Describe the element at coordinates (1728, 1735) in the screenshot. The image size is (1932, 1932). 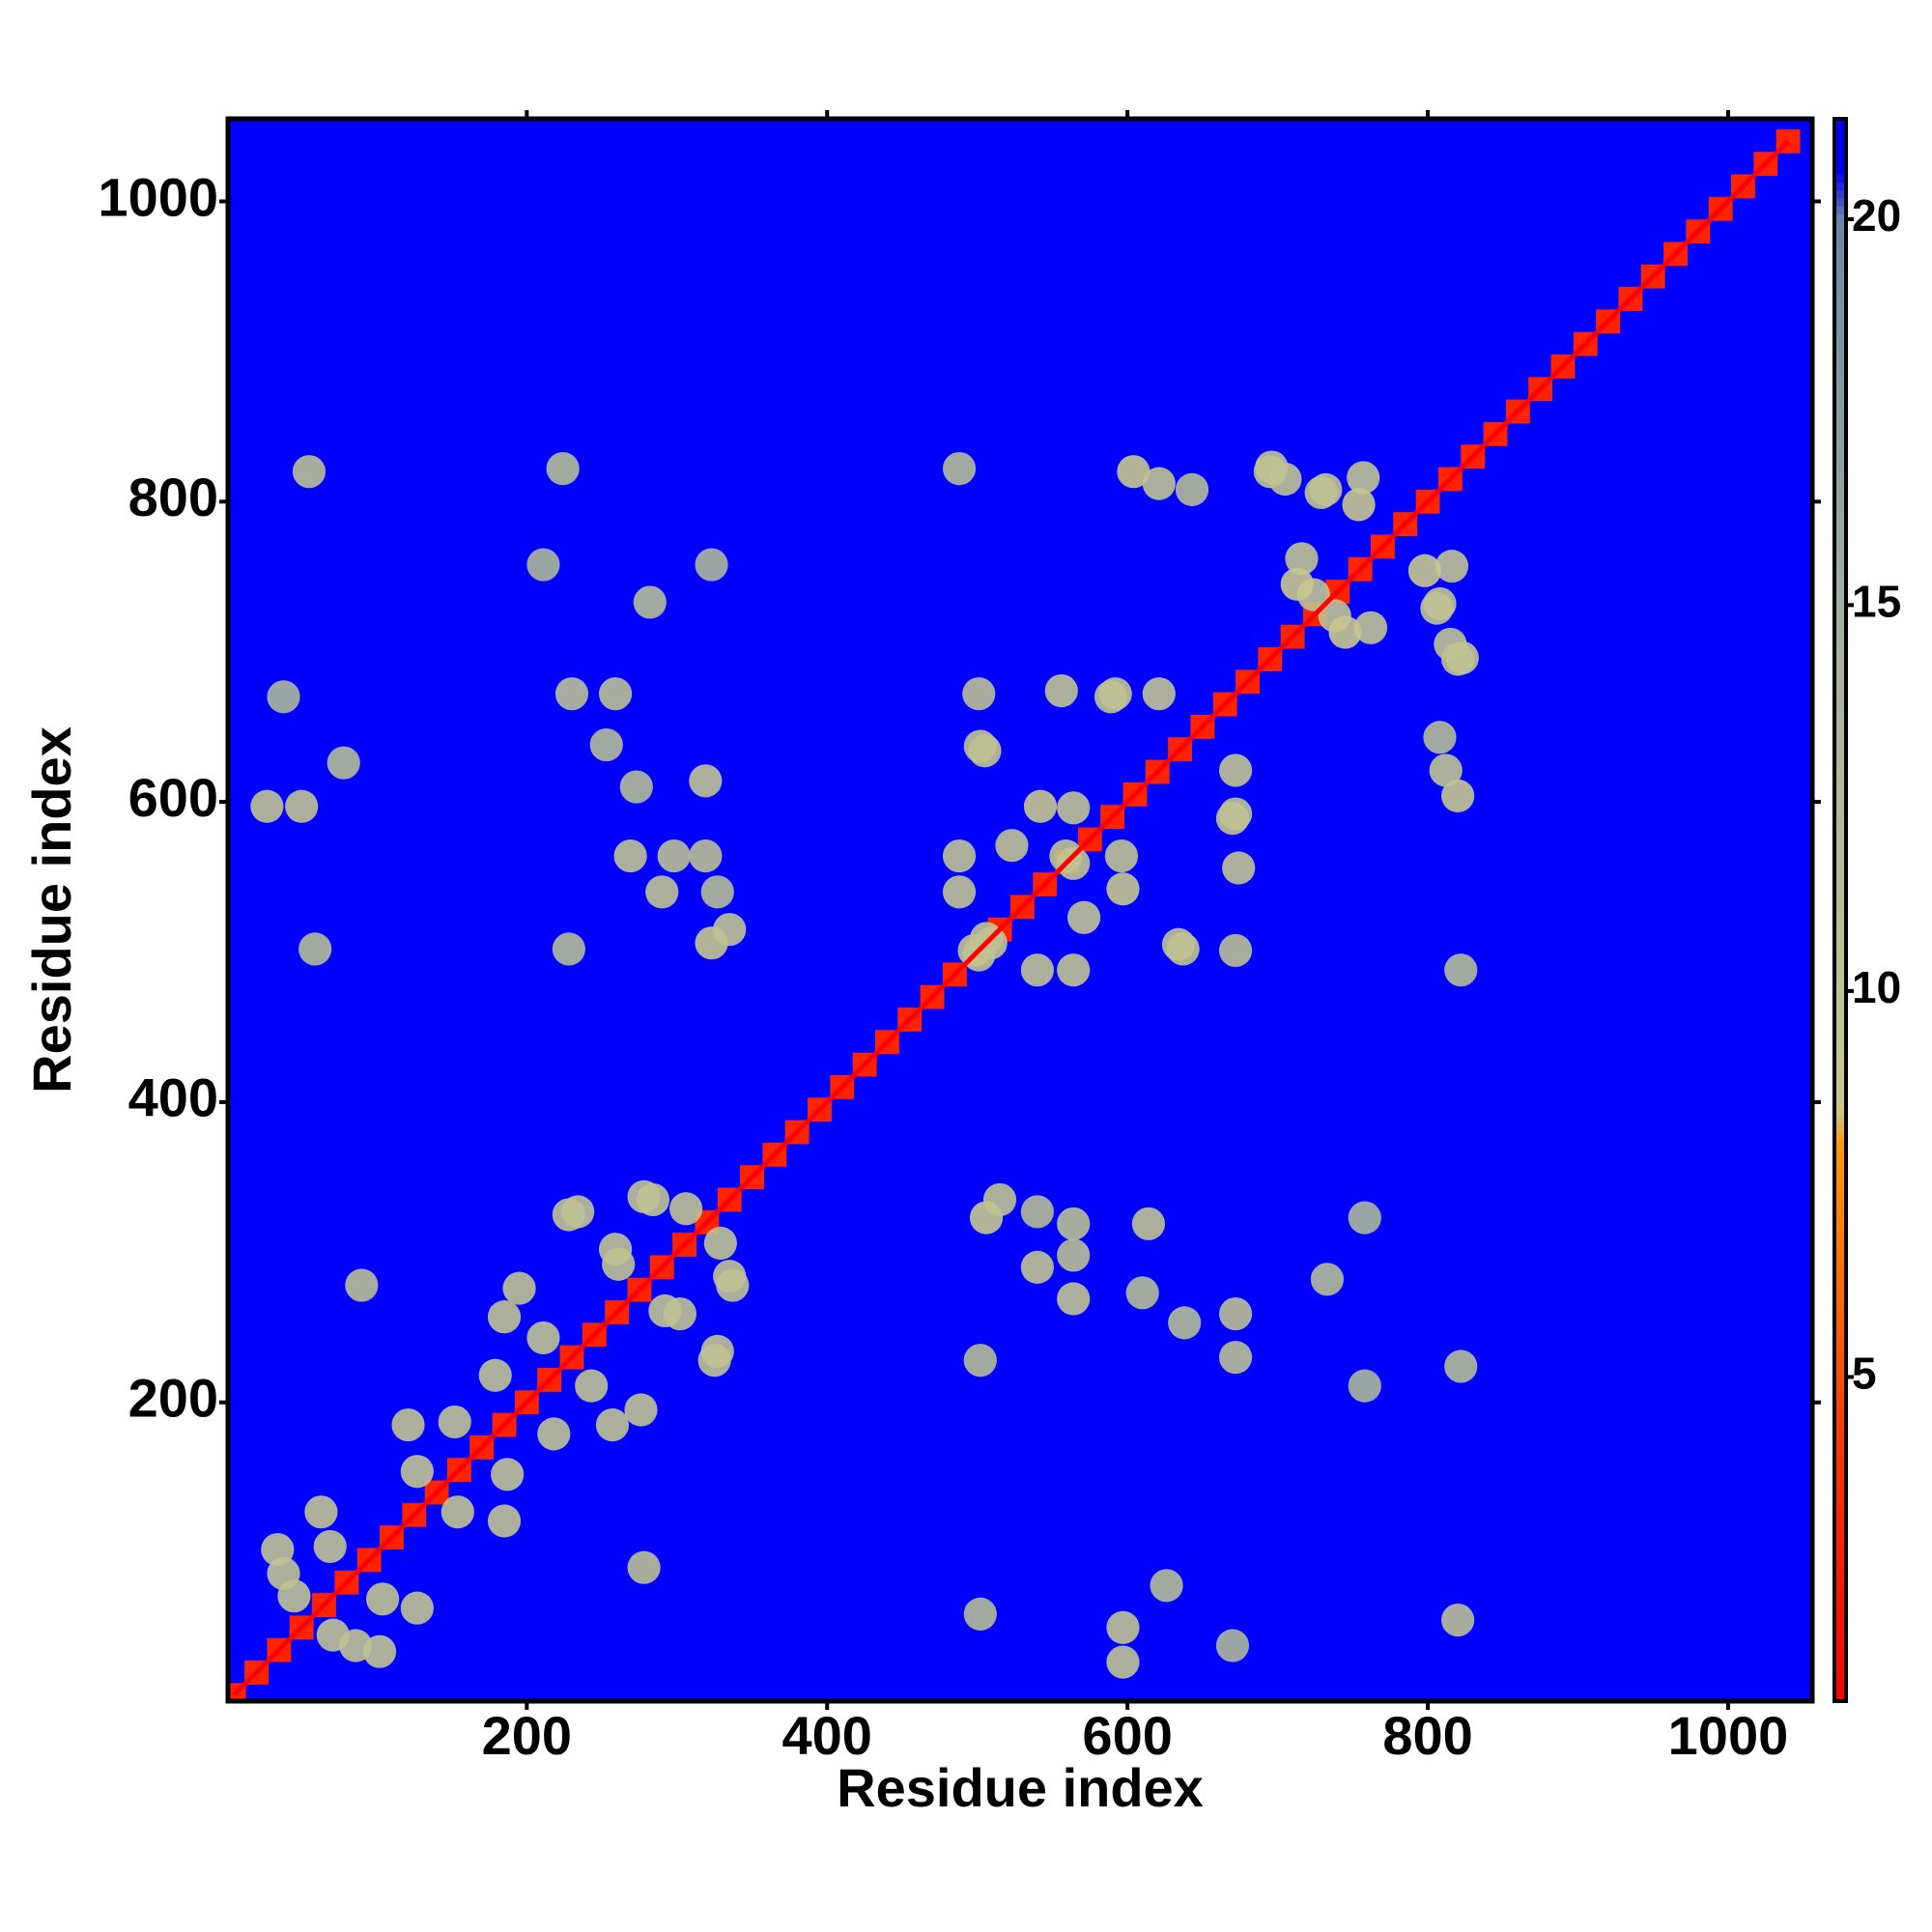
I see `x-tick-label: 1000` at that location.